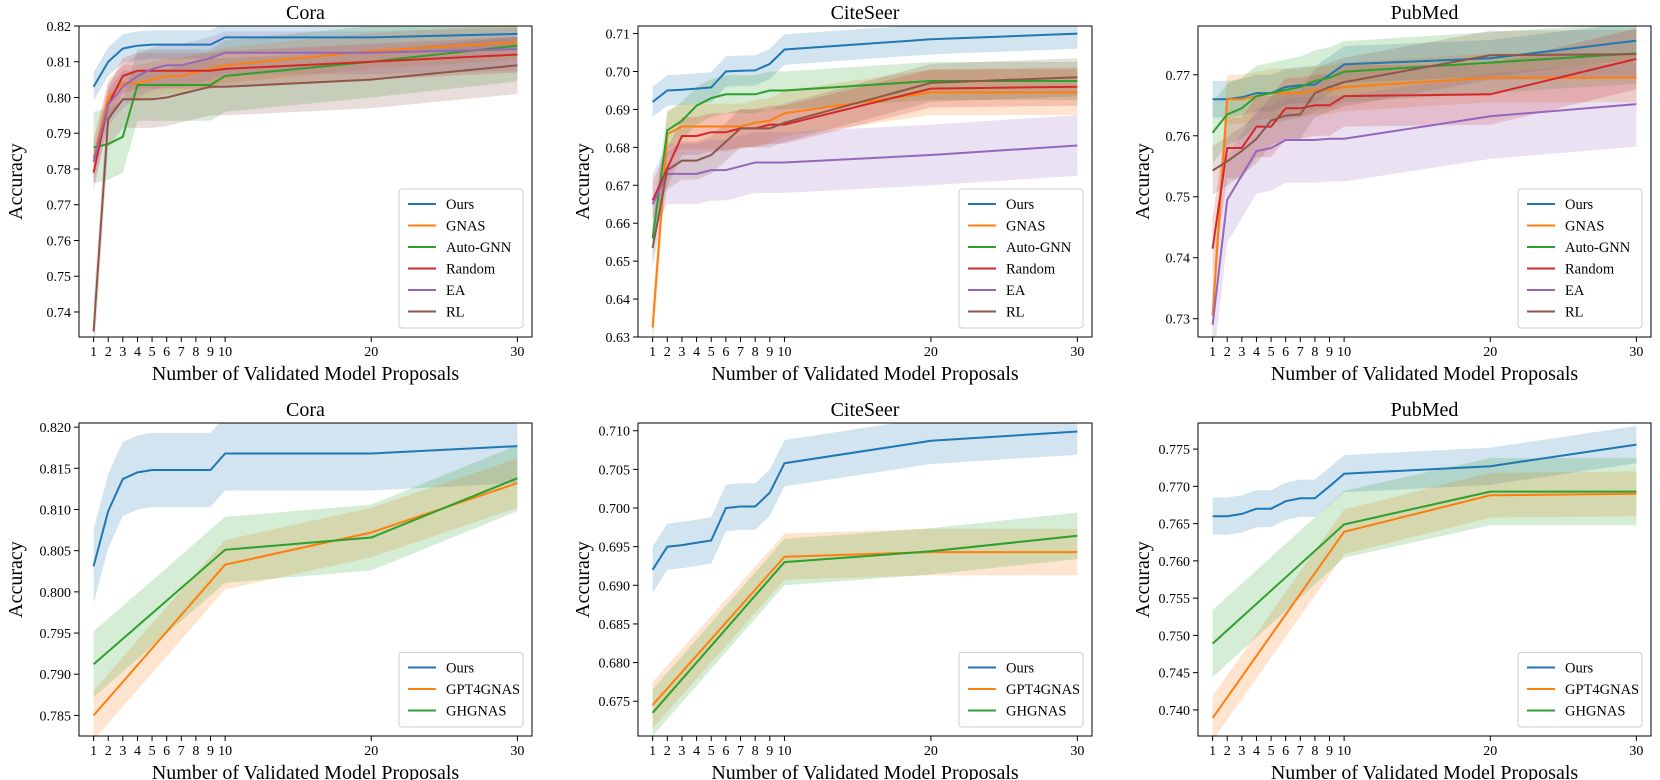 This screenshot has width=1660, height=780. I want to click on legend-label-gnas: GNAS, so click(1584, 227).